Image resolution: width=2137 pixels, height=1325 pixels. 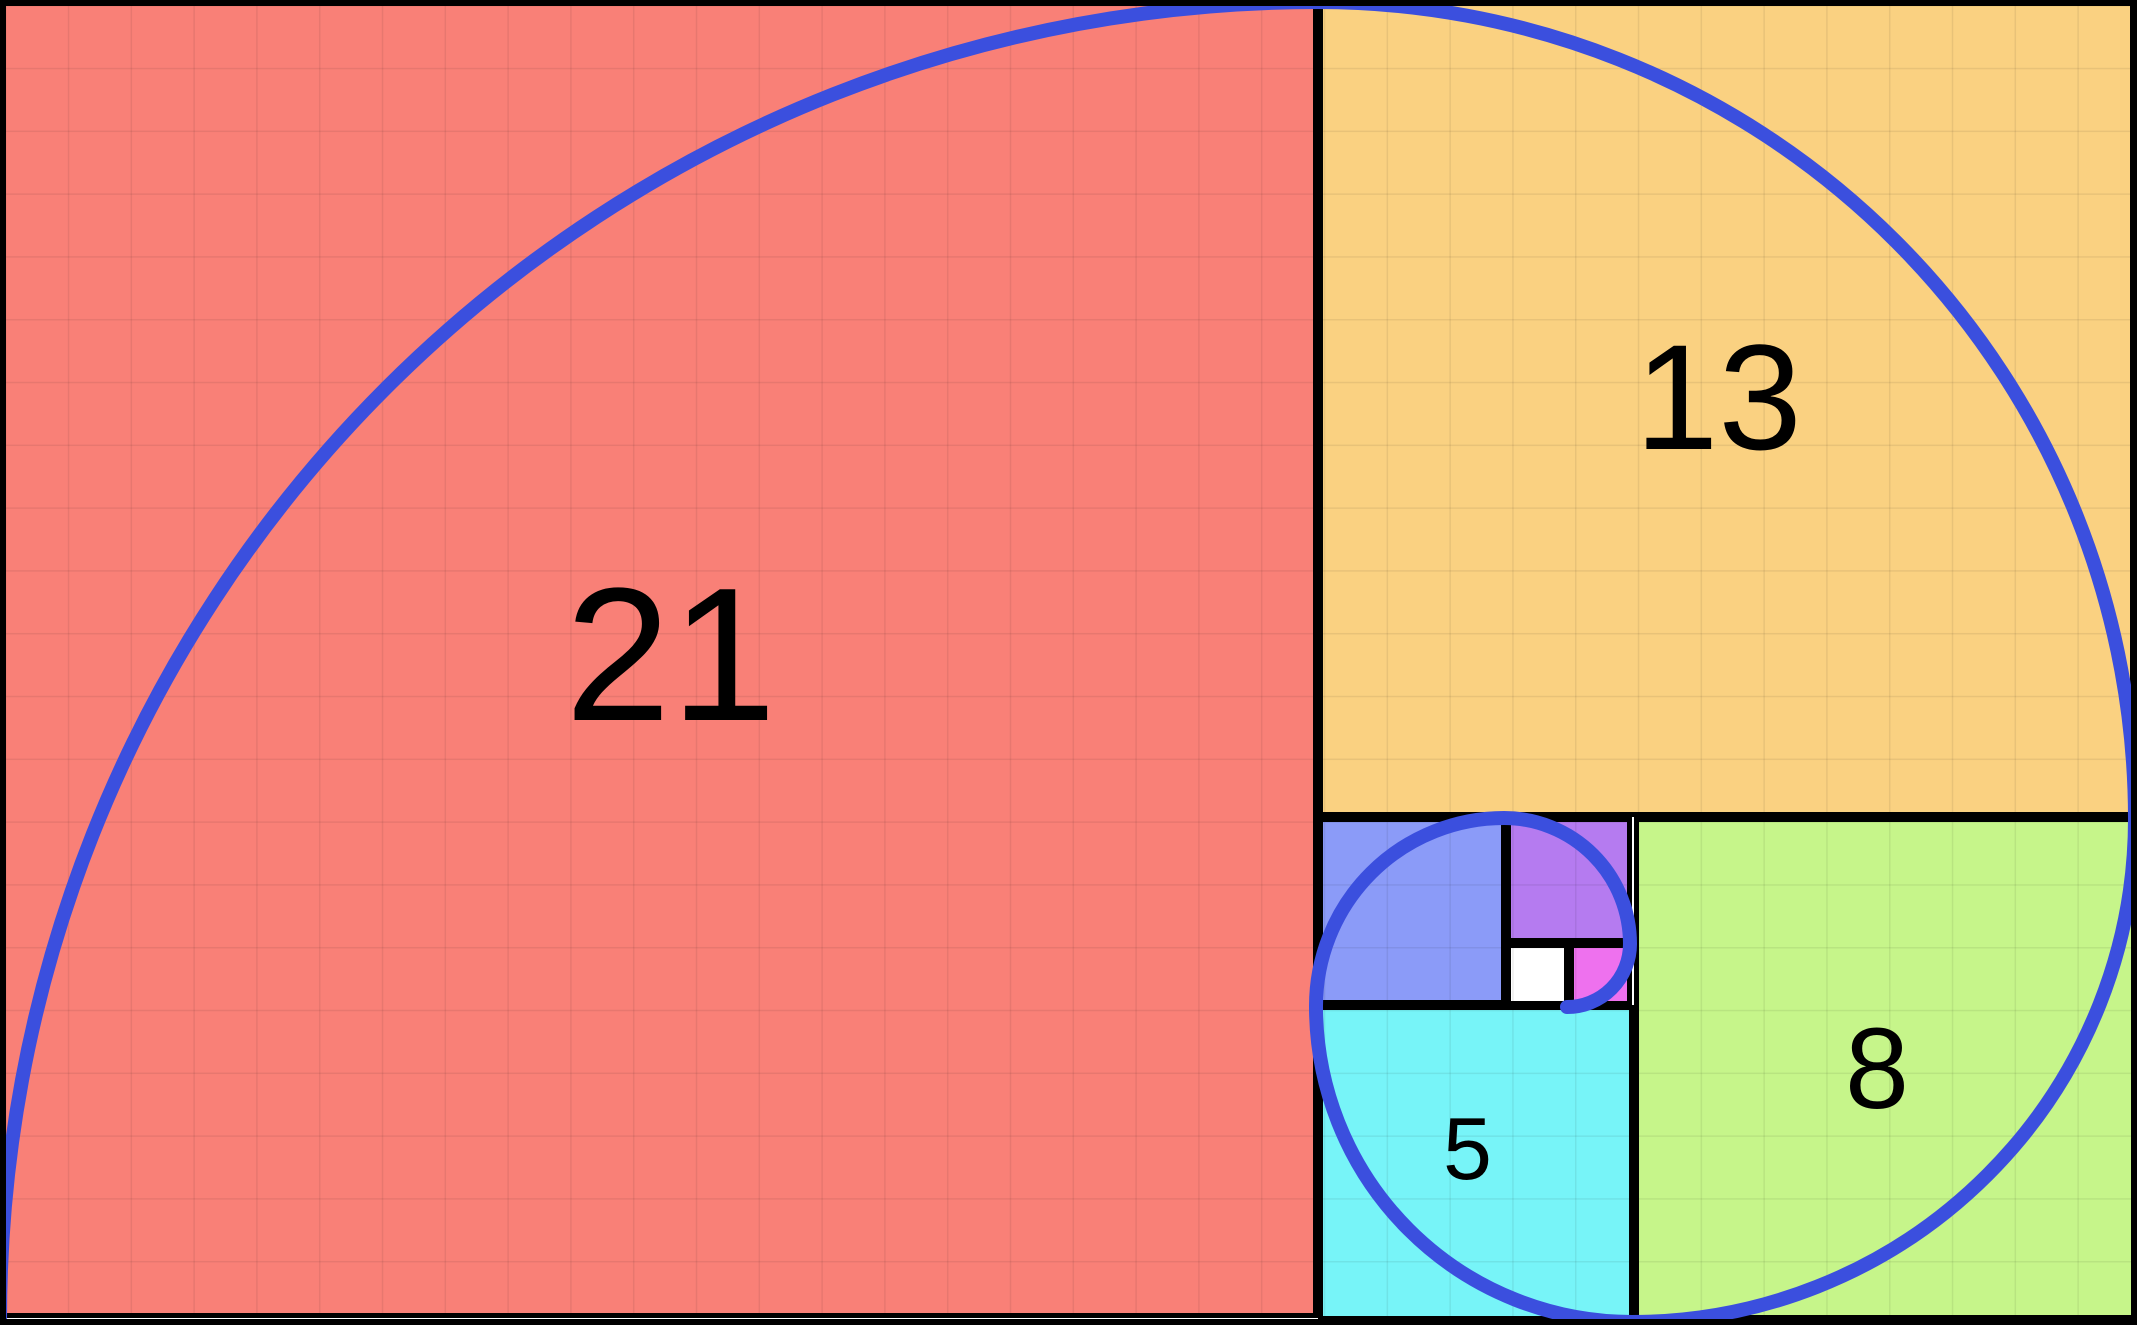 What do you see at coordinates (1467, 1148) in the screenshot?
I see `square-label-5: 5` at bounding box center [1467, 1148].